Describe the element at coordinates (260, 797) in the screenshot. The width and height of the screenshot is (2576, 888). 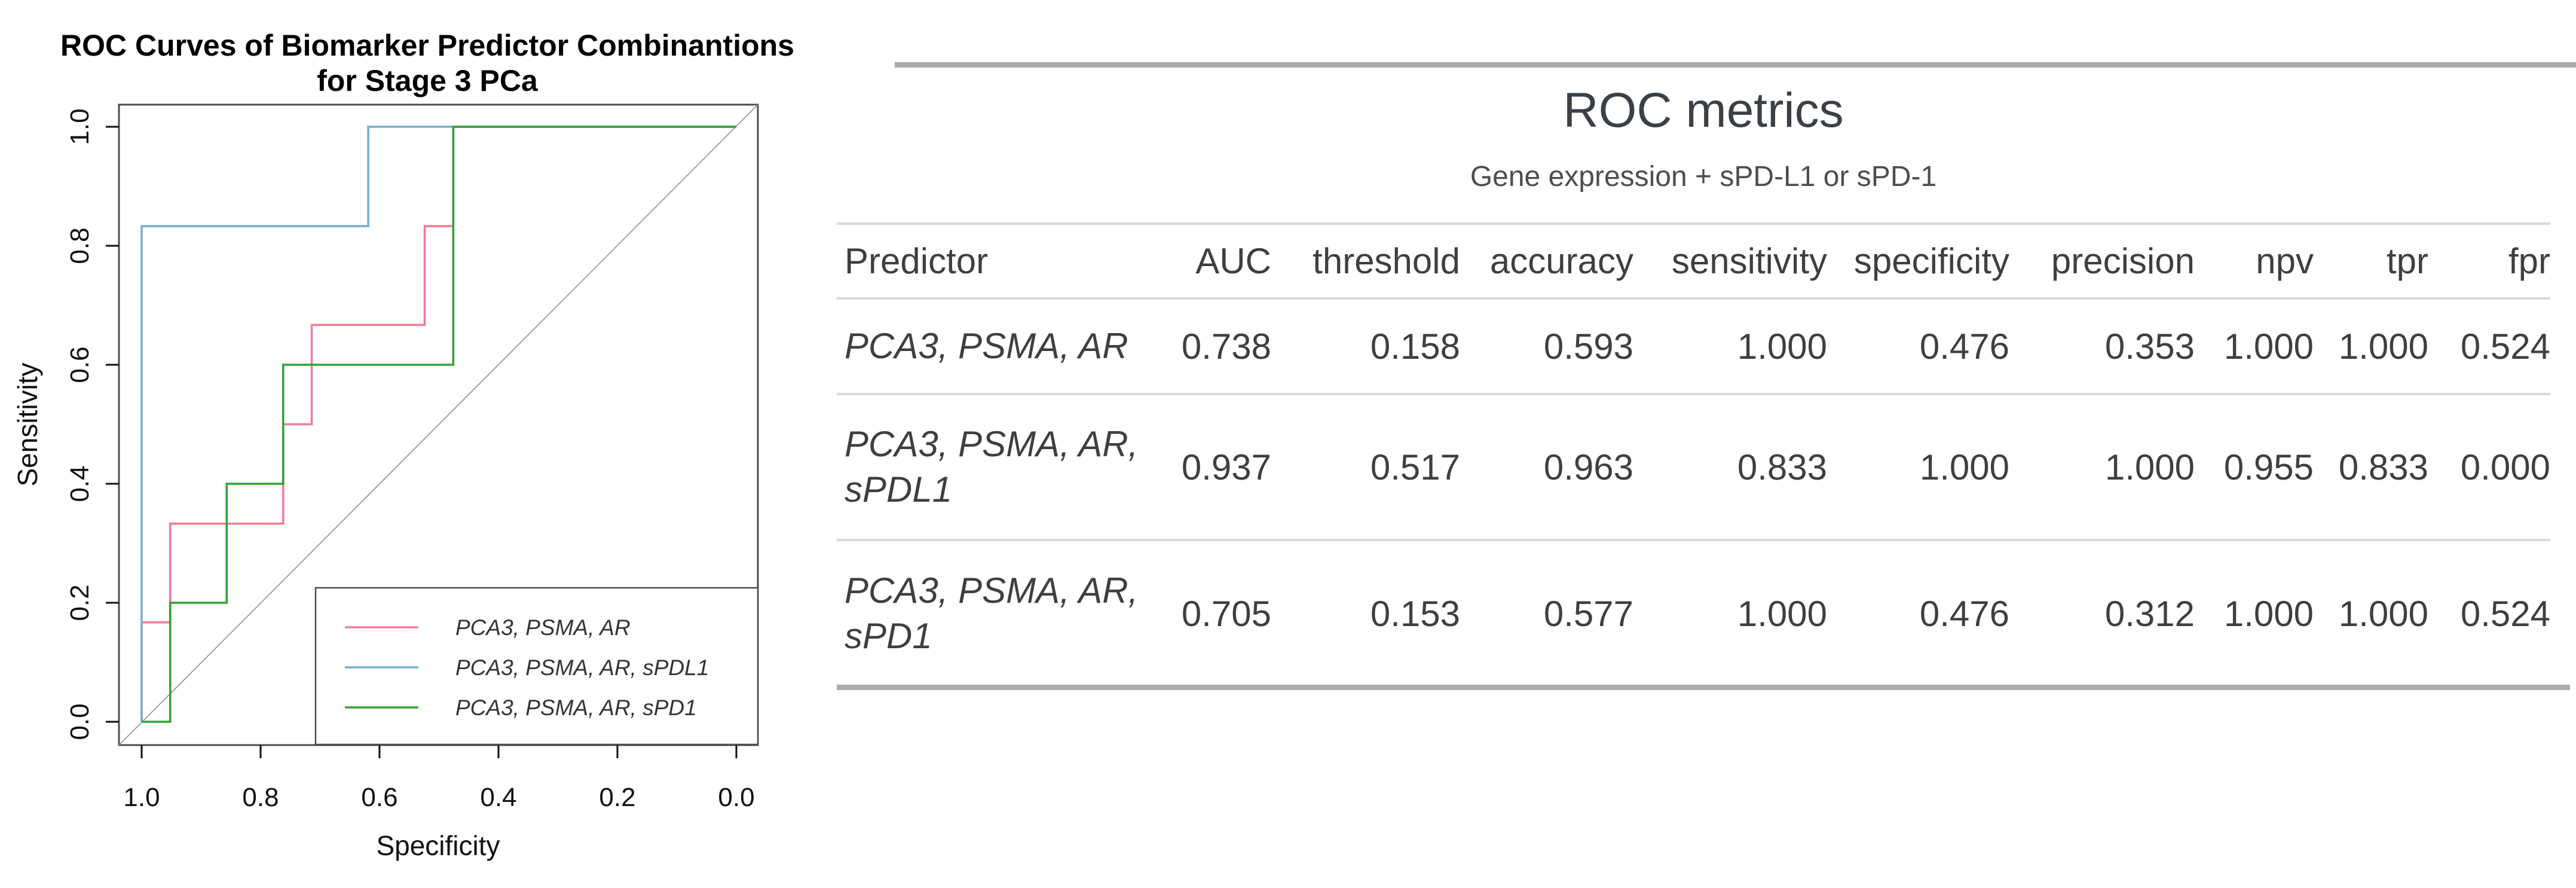
I see `x-tick-label: 0.8` at that location.